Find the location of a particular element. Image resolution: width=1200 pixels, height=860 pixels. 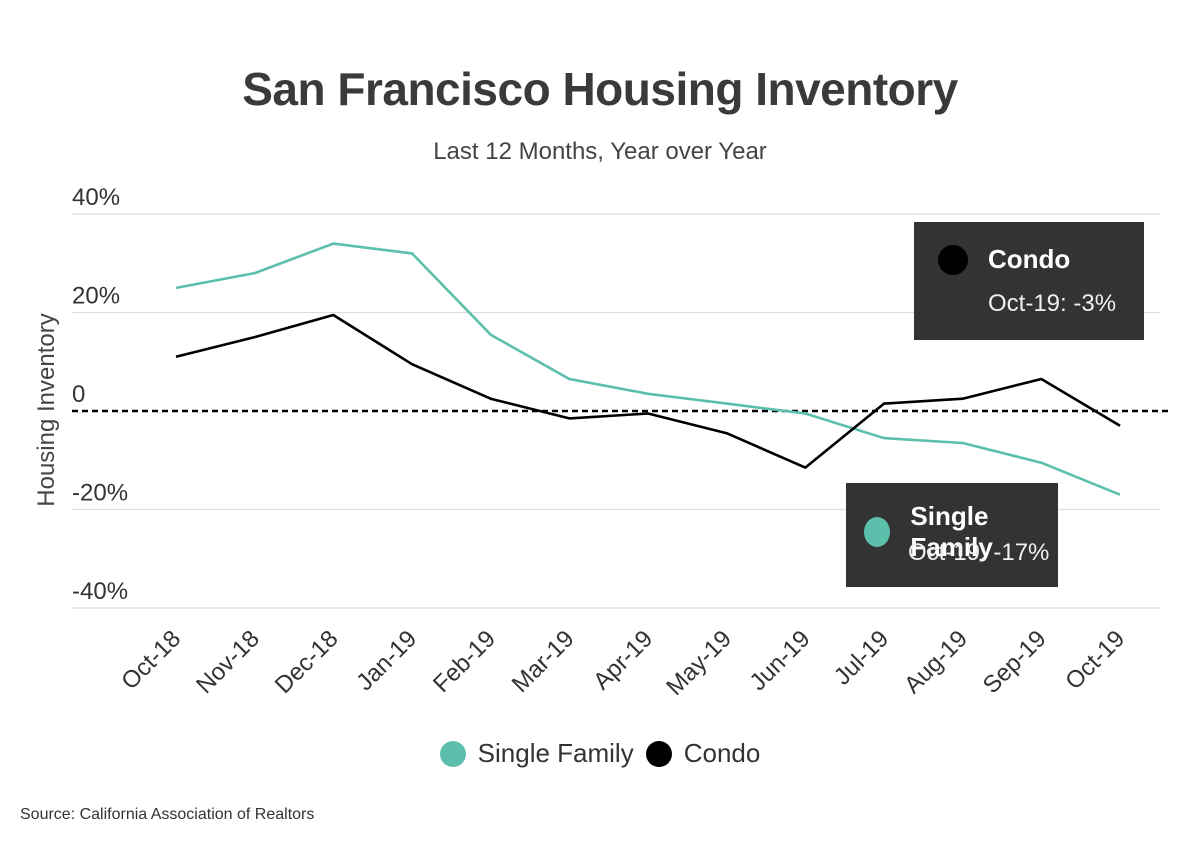

legend-item-single-family: Single Family is located at coordinates (536, 753).